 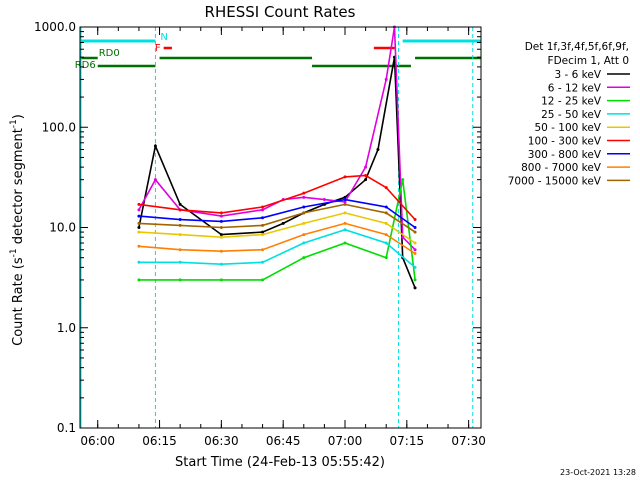 What do you see at coordinates (221, 441) in the screenshot?
I see `x-tick-label-2: 06:30` at bounding box center [221, 441].